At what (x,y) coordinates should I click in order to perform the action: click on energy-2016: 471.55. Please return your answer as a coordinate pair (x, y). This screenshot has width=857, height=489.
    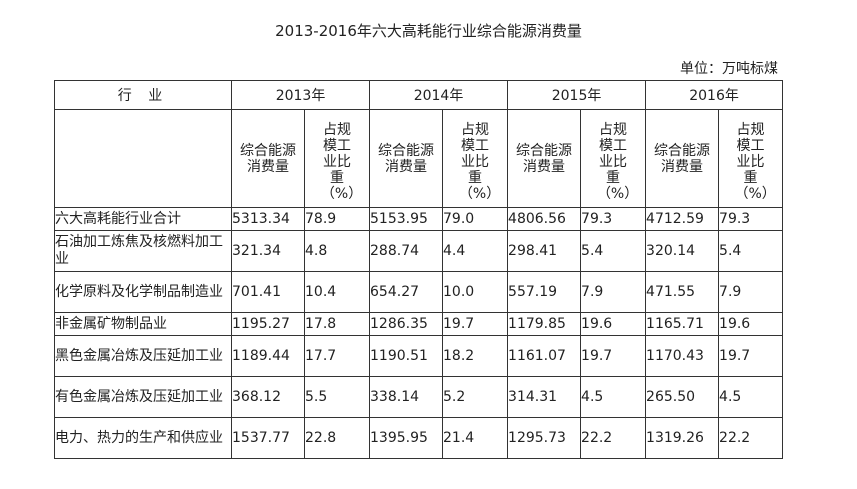
    Looking at the image, I should click on (682, 292).